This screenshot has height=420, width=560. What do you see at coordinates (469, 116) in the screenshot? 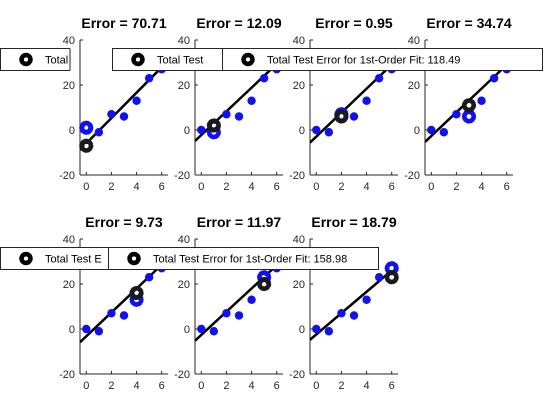
I see `heldout-true-marker` at bounding box center [469, 116].